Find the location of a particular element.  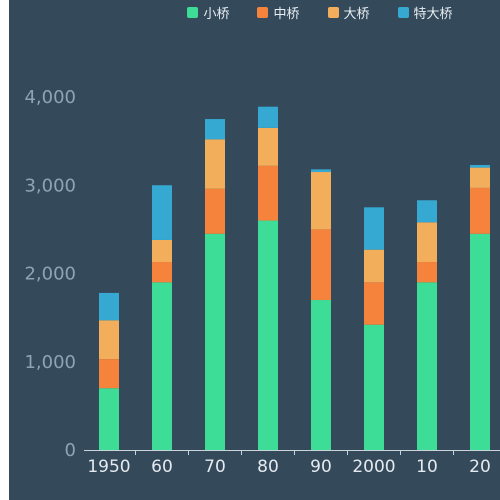

x-tick-label: 70 is located at coordinates (215, 467).